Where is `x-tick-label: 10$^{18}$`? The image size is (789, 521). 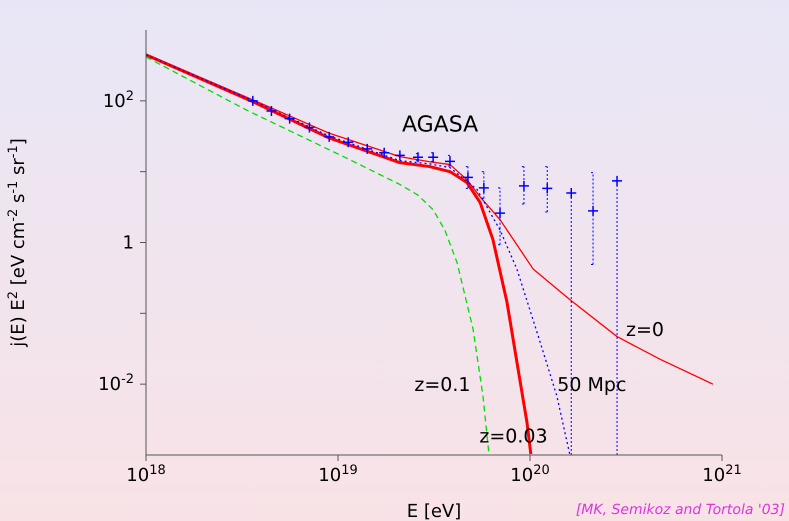
x-tick-label: 10$^{18}$ is located at coordinates (146, 474).